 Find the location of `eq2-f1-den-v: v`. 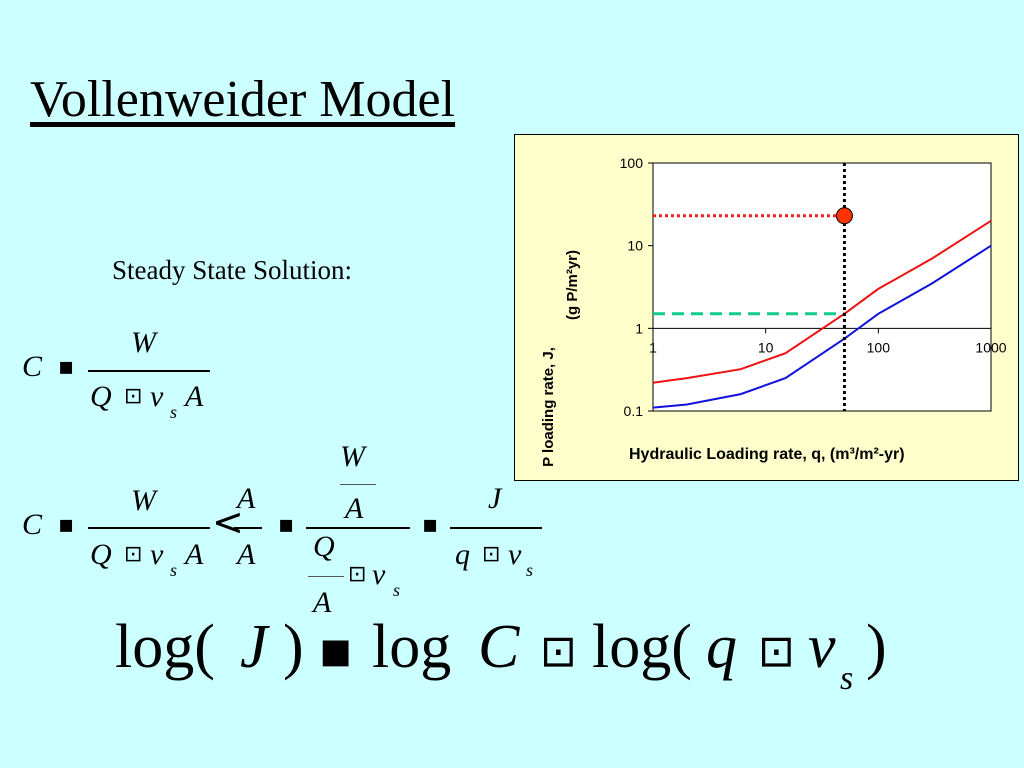

eq2-f1-den-v: v is located at coordinates (157, 554).